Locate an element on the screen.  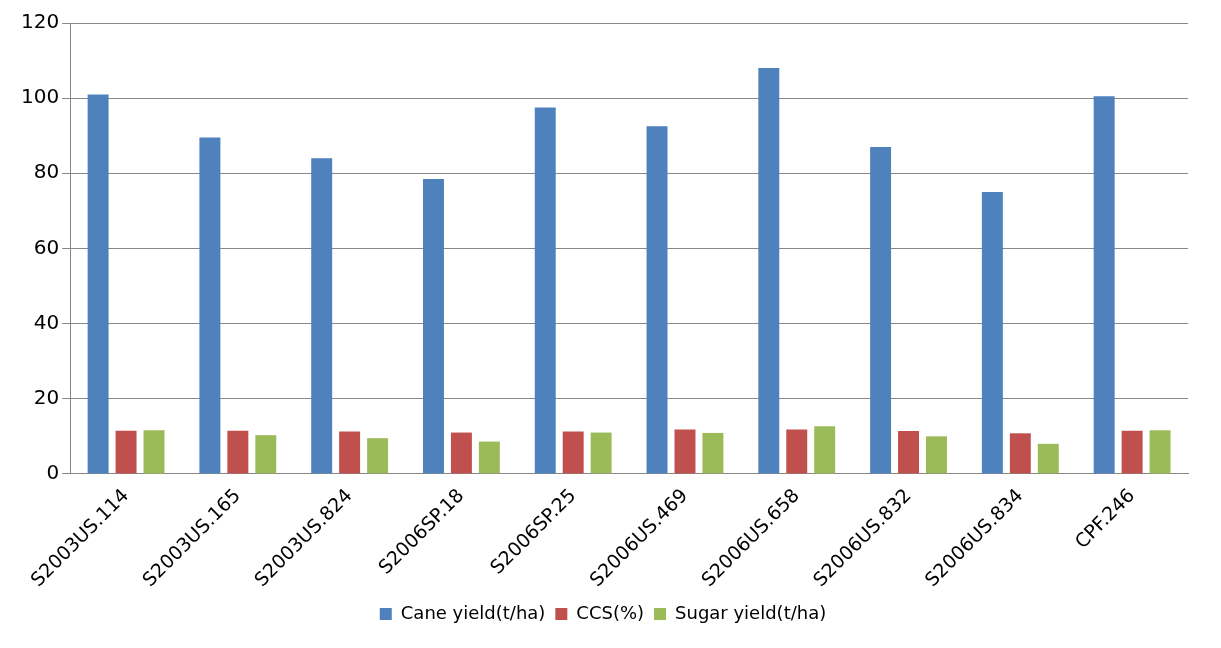
legend-label: Cane yield(t/ha) is located at coordinates (473, 612).